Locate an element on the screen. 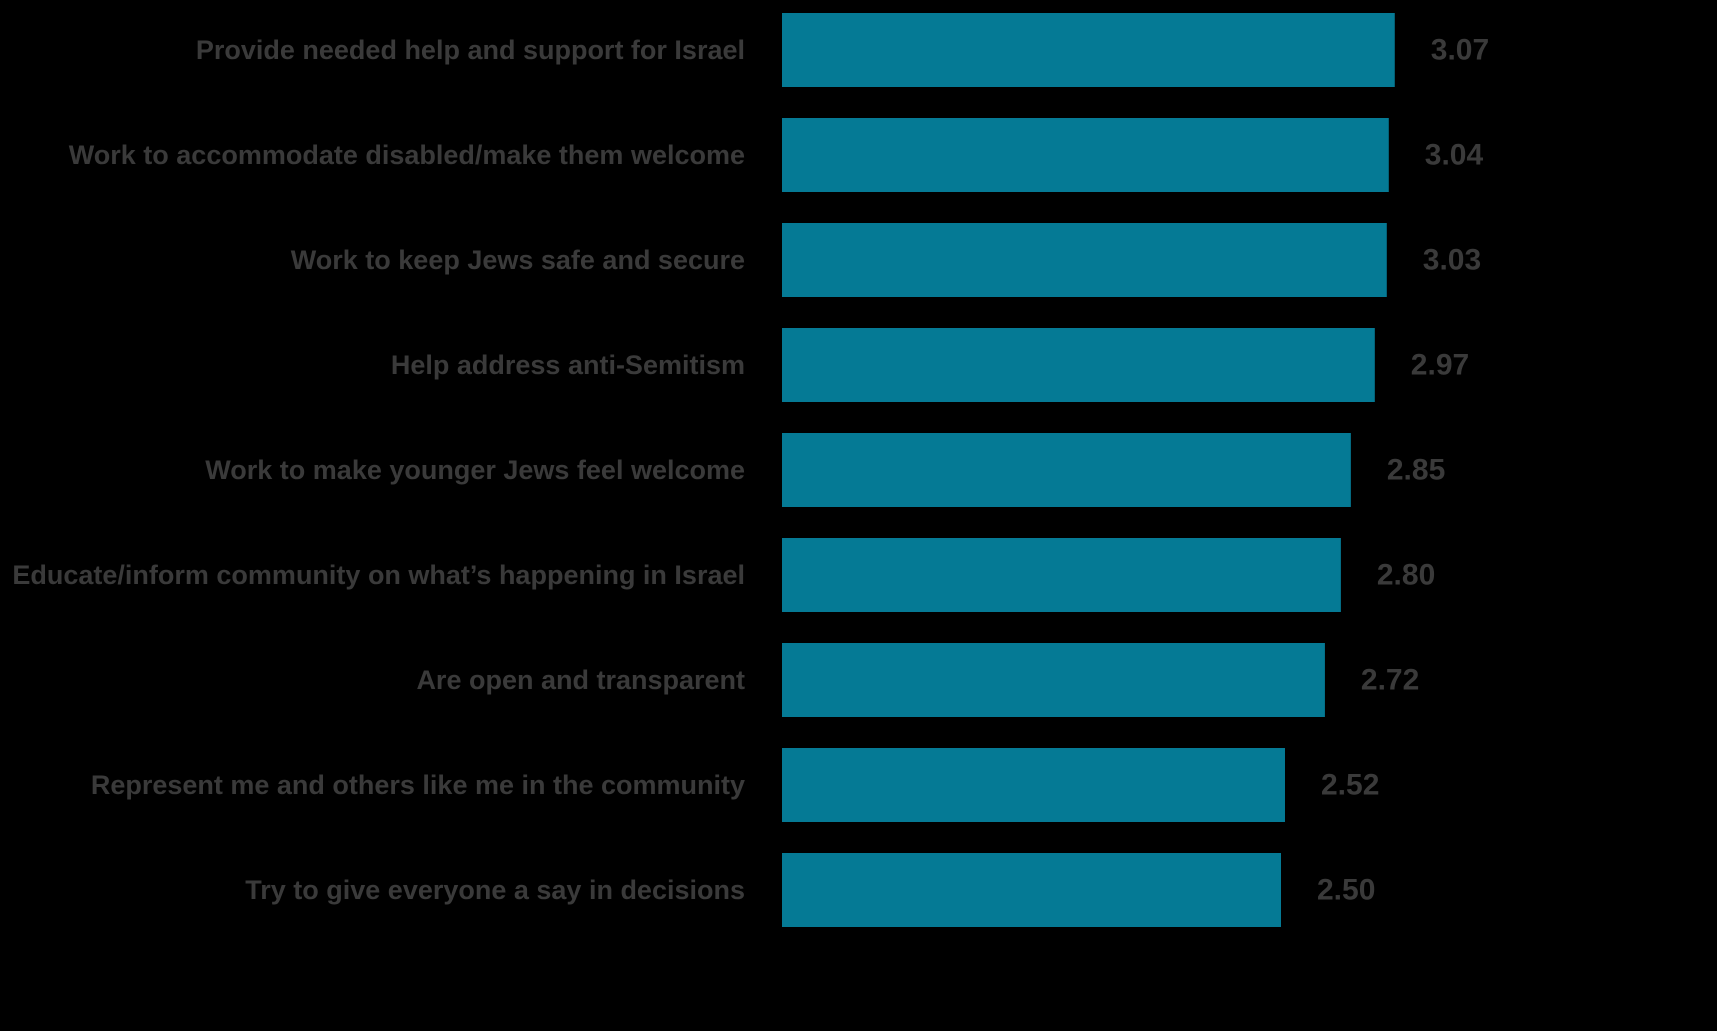 The image size is (1717, 1031). value-label: 3.07 is located at coordinates (1460, 50).